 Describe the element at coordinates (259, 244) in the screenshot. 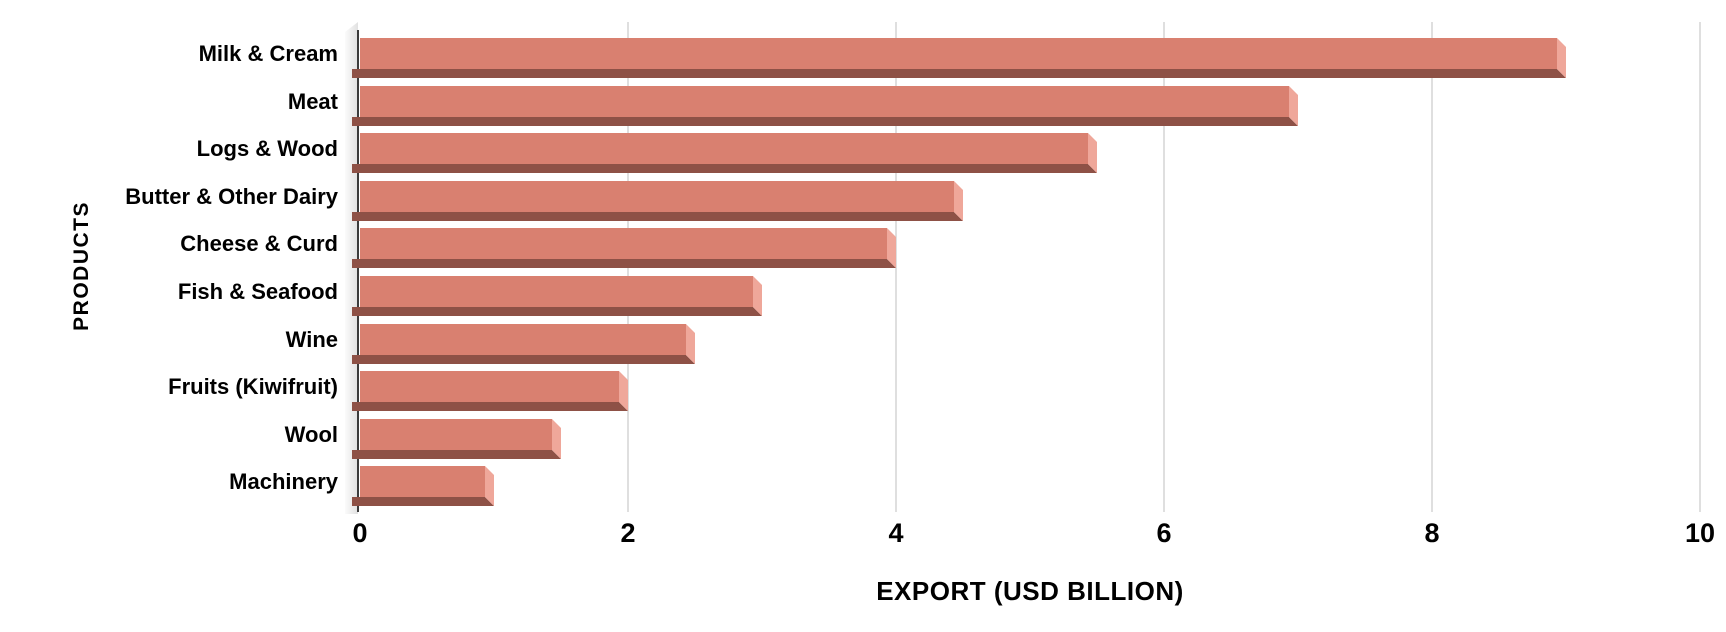

I see `category-label: Cheese & Curd` at that location.